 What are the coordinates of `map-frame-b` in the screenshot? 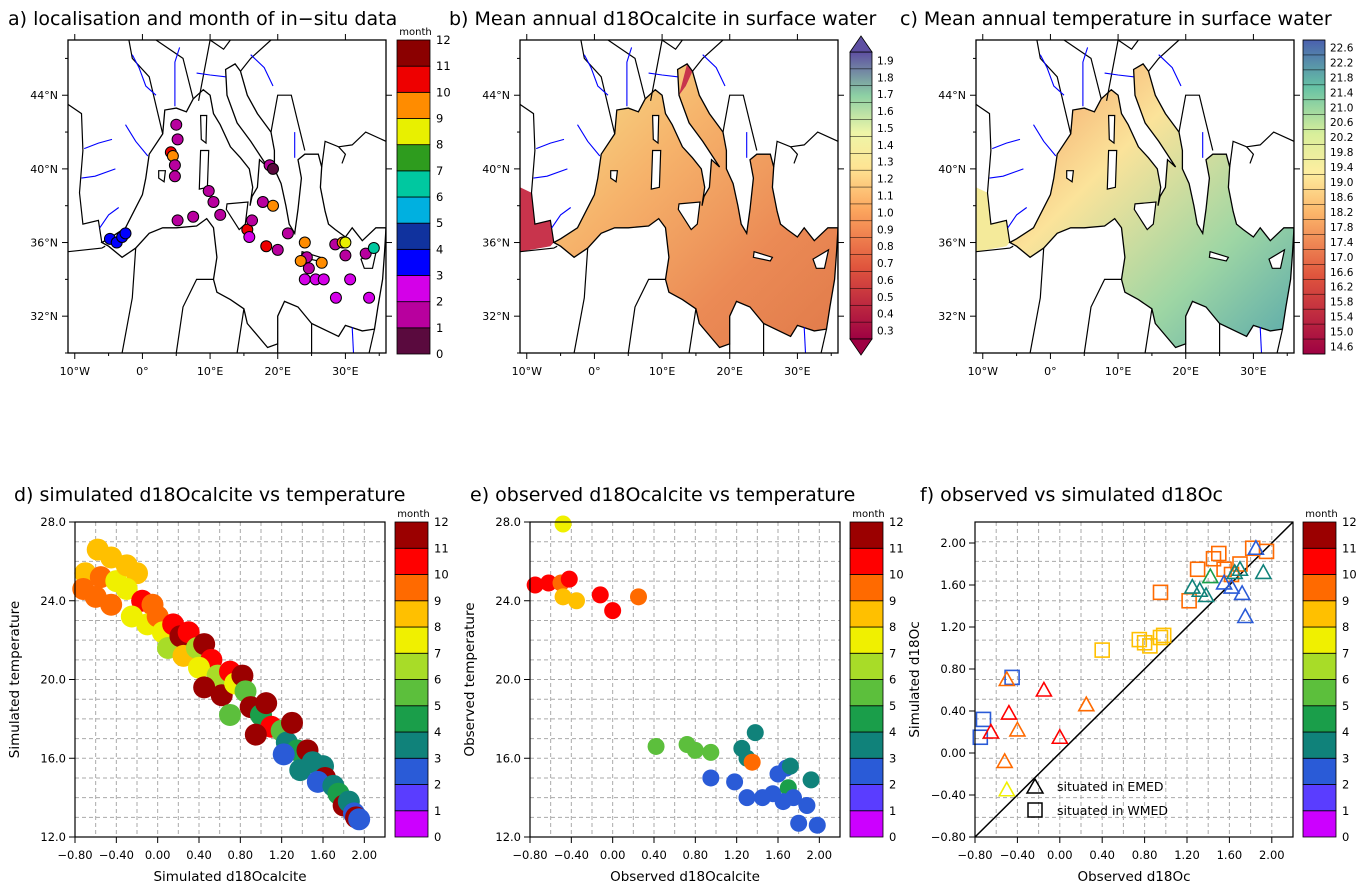 It's located at (679, 196).